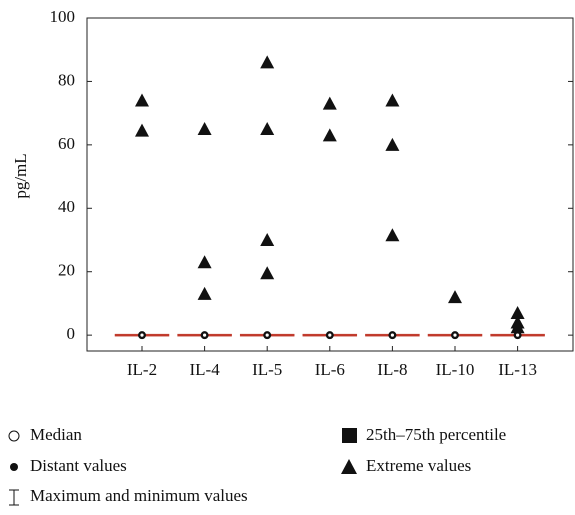 The width and height of the screenshot is (575, 515). What do you see at coordinates (392, 369) in the screenshot?
I see `x-tick-label: IL-8` at bounding box center [392, 369].